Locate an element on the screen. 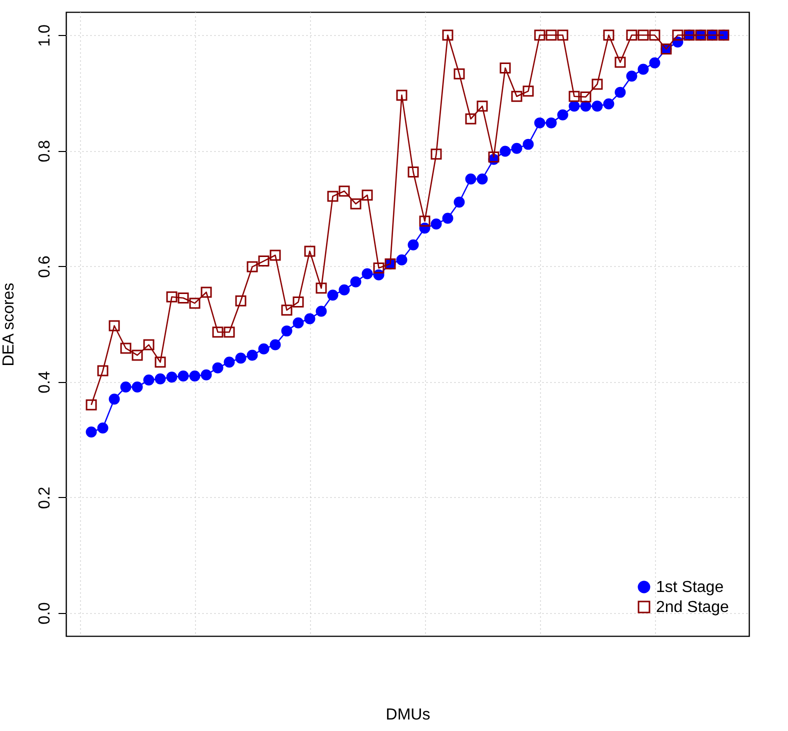  y-tick-label: 0.0 is located at coordinates (45, 613).